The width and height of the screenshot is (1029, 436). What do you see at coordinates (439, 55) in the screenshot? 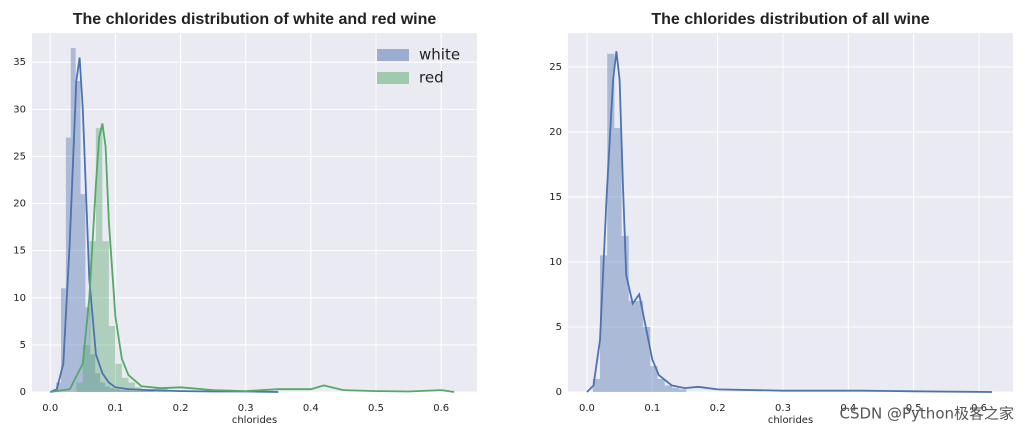
I see `legend-label: white` at bounding box center [439, 55].